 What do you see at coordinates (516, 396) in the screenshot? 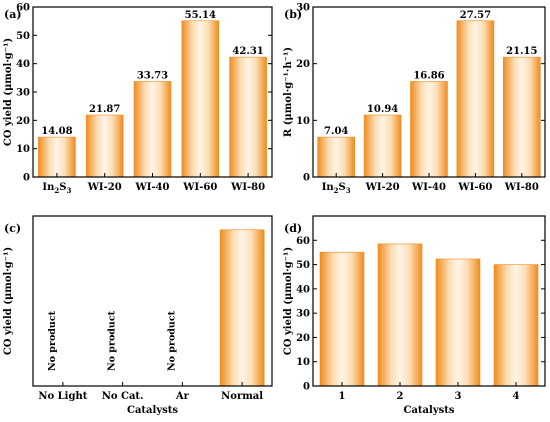
I see `x-tick-label: 4` at bounding box center [516, 396].